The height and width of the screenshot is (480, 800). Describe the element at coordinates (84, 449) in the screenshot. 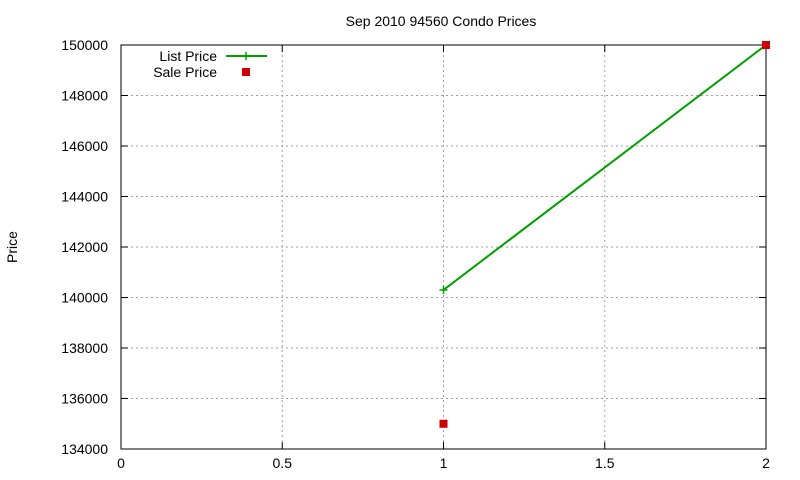

I see `y-tick-label: 134000` at that location.